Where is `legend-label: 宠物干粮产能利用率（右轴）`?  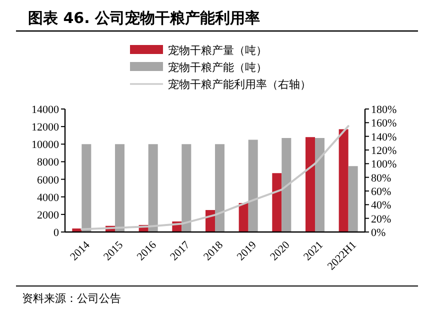
legend-label: 宠物干粮产能利用率（右轴） is located at coordinates (239, 84).